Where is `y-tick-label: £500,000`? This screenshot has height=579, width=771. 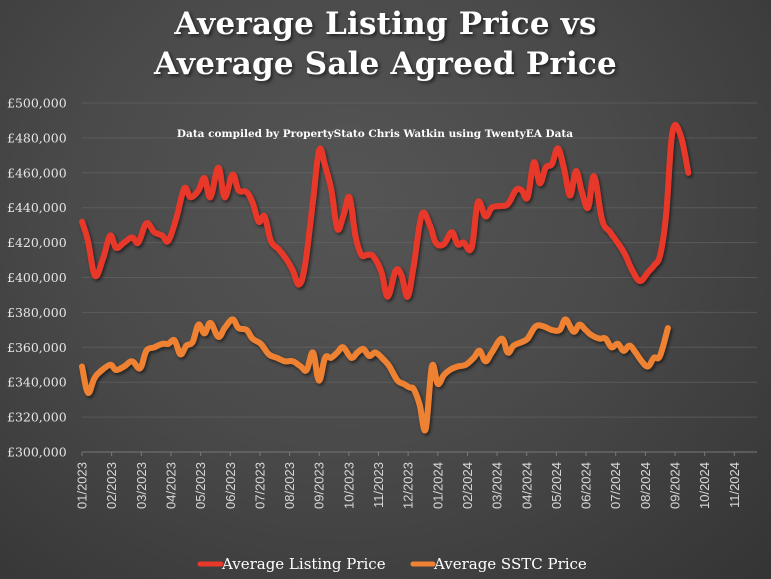
y-tick-label: £500,000 is located at coordinates (37, 103).